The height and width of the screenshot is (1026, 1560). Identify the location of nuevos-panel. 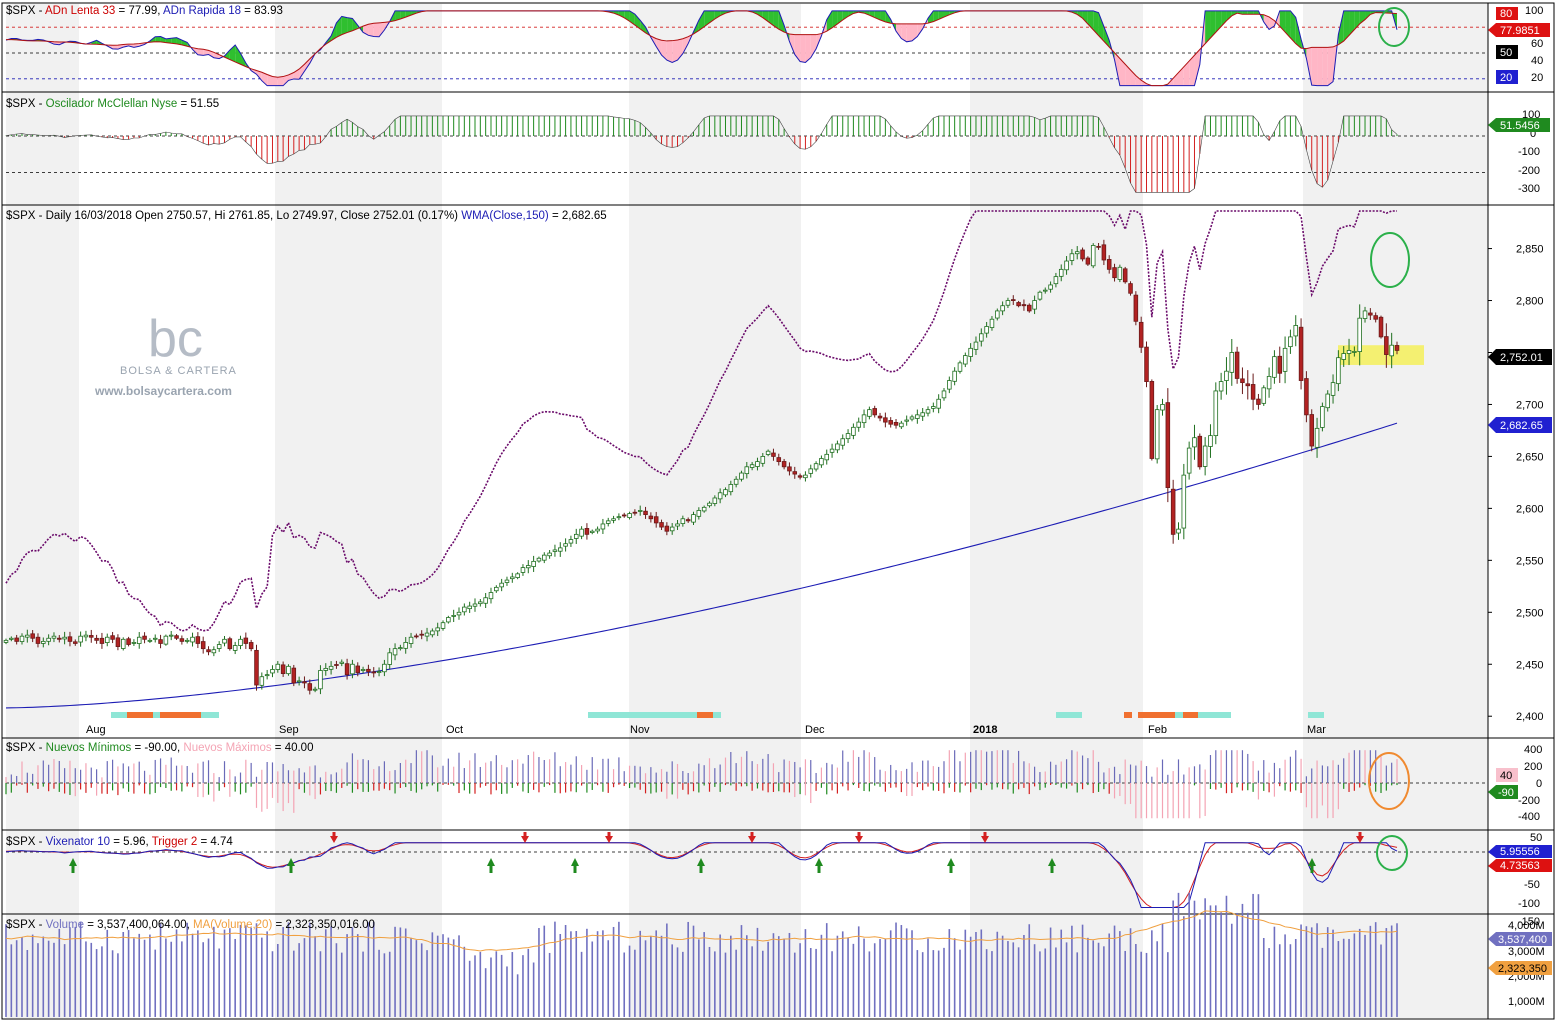
(746, 784).